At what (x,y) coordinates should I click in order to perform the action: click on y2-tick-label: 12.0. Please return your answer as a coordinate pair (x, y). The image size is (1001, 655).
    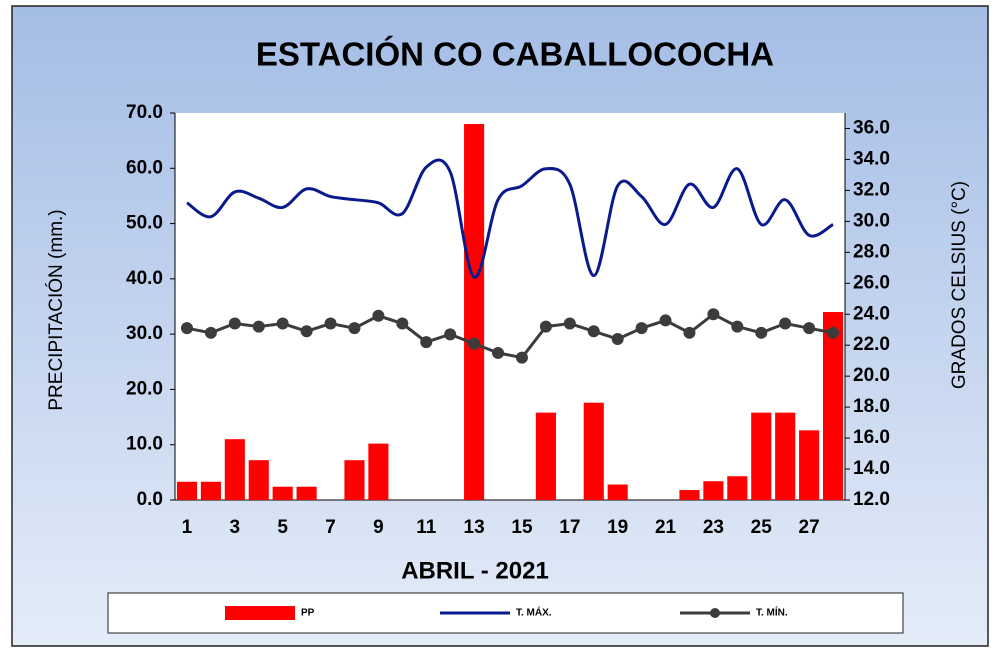
    Looking at the image, I should click on (871, 499).